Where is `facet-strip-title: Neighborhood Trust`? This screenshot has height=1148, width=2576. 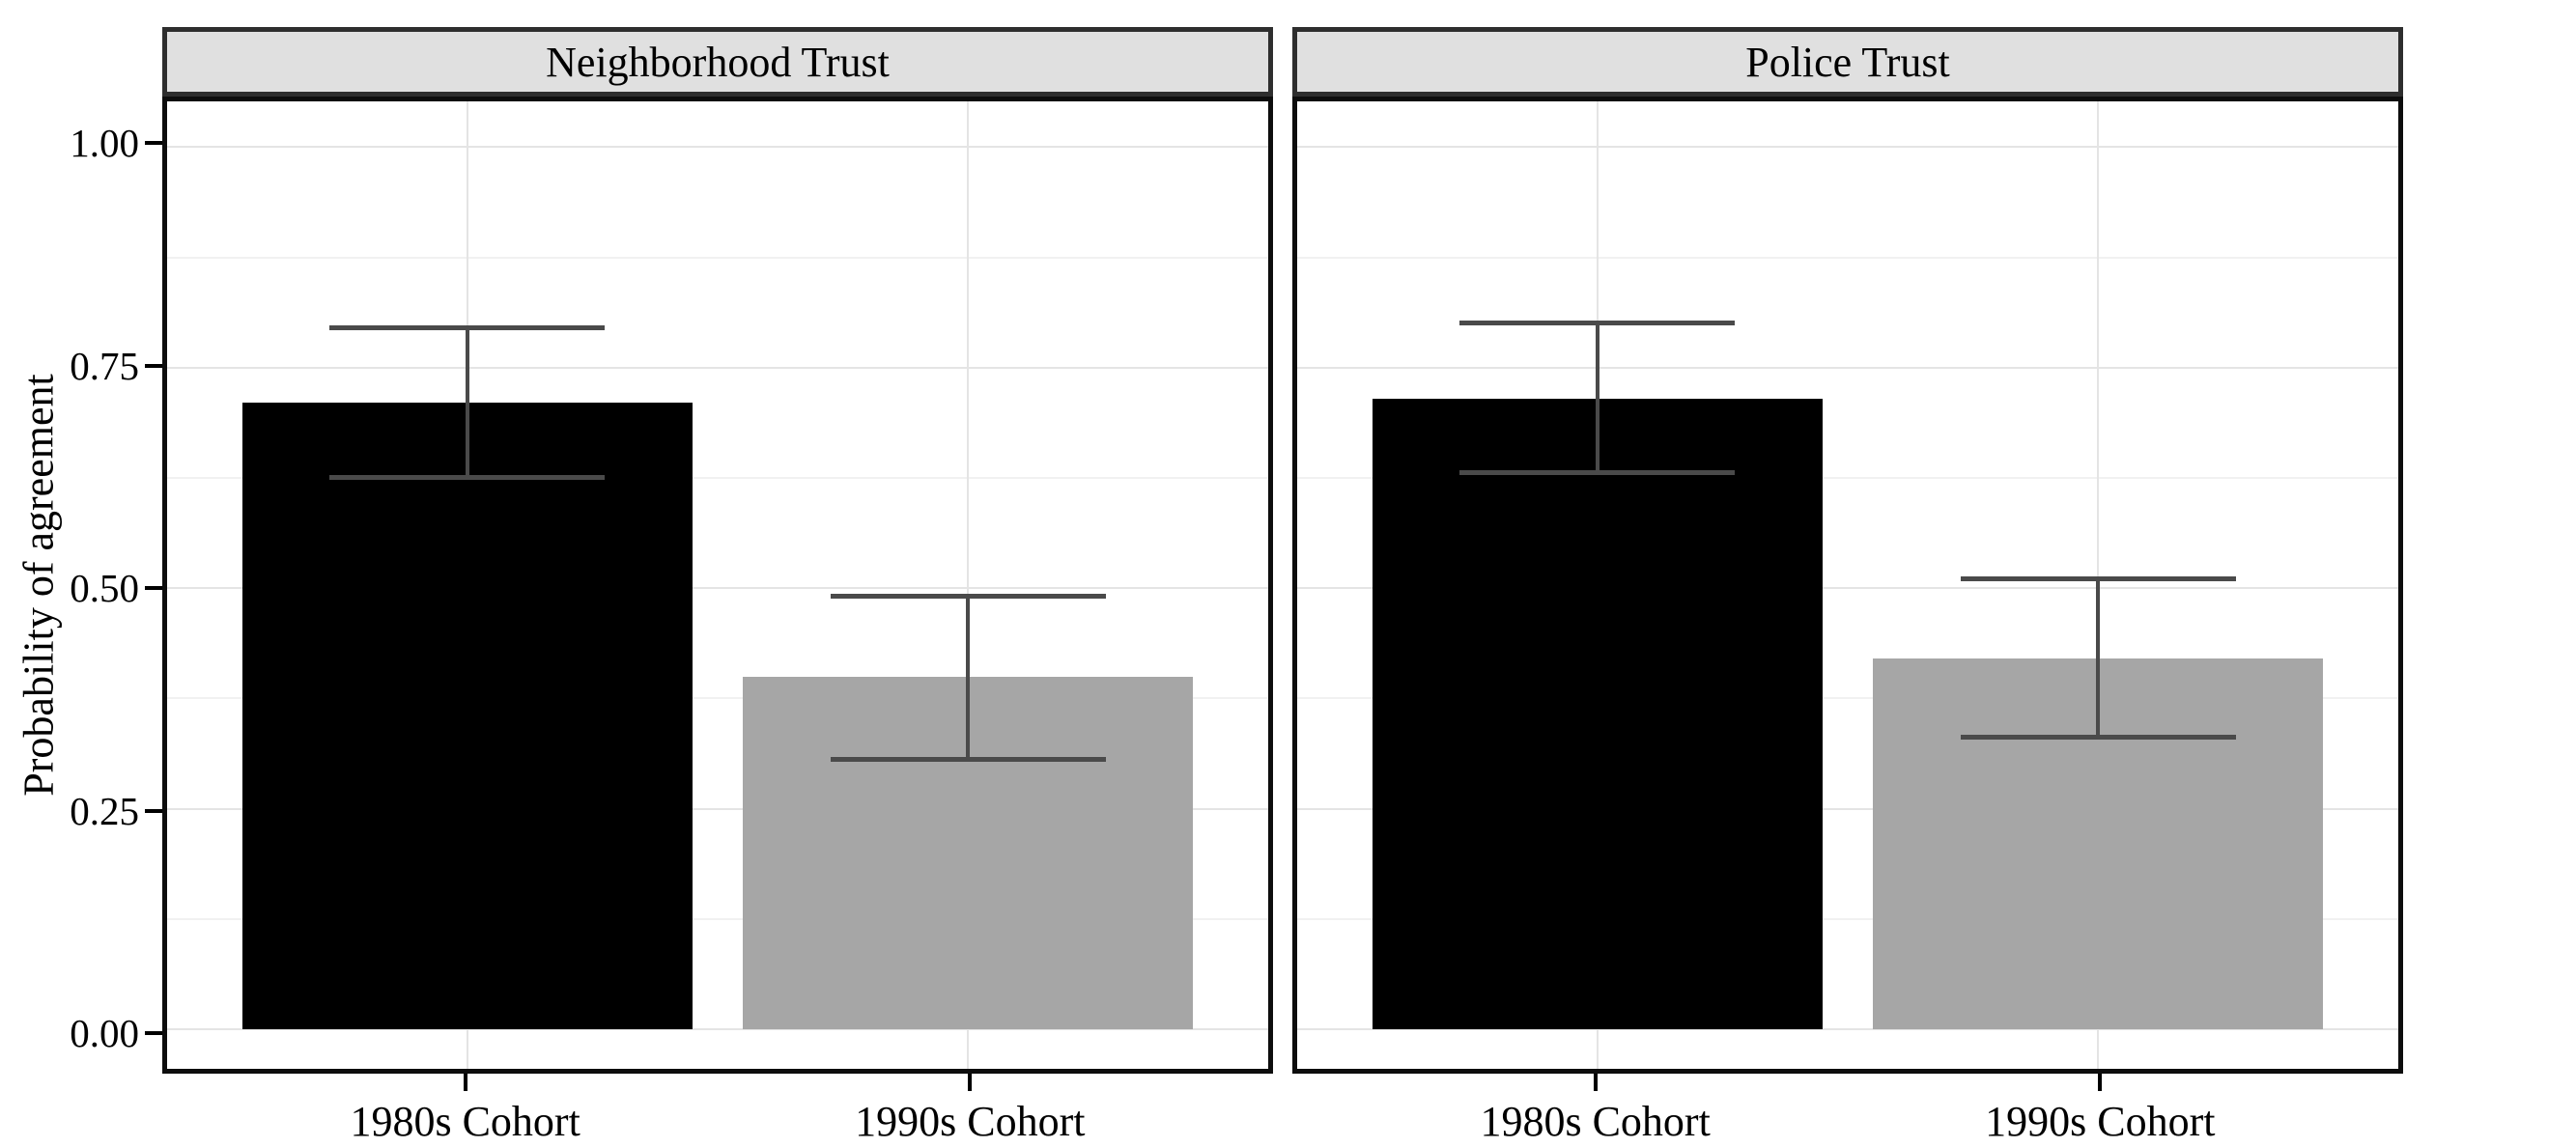
facet-strip-title: Neighborhood Trust is located at coordinates (718, 62).